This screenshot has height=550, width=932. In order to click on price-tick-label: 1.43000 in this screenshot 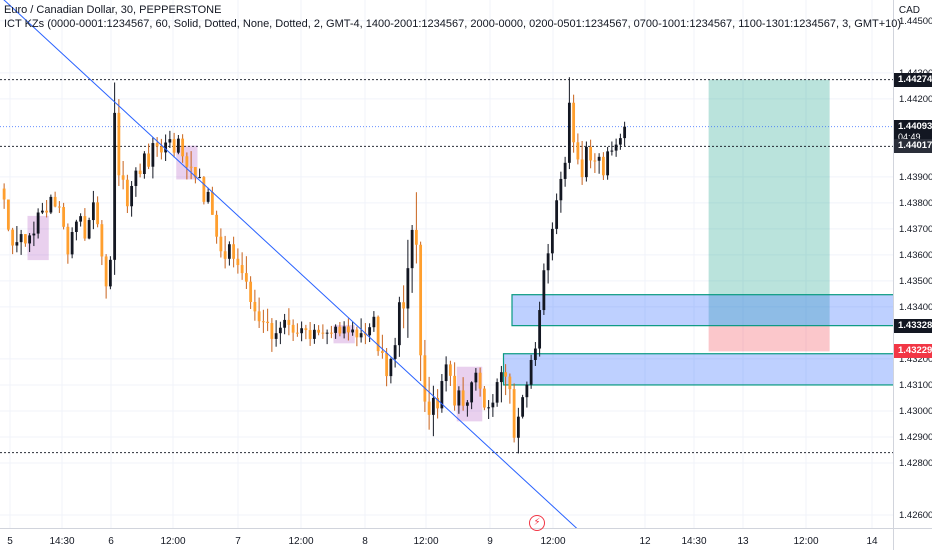, I will do `click(915, 411)`.